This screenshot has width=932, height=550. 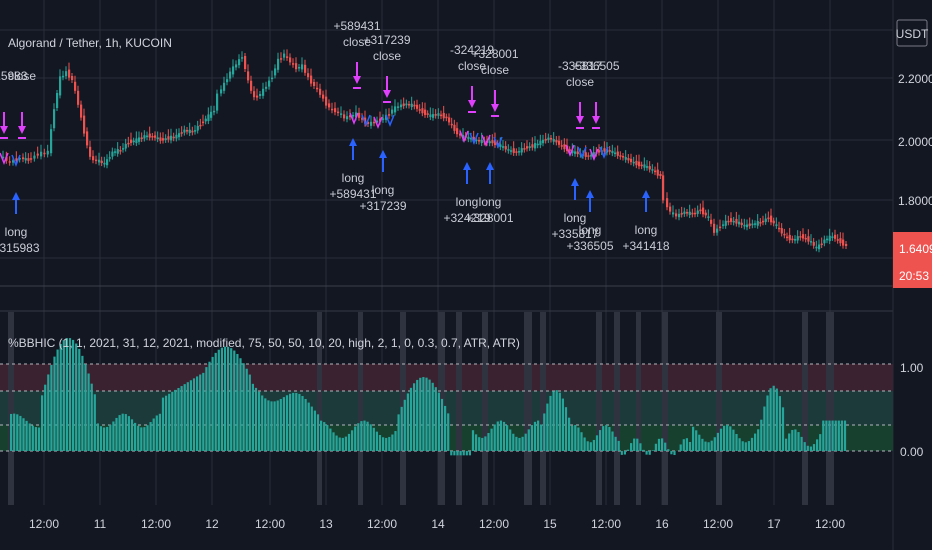 I want to click on symbol-title: Algorand / Tether, 1h, KUCOIN, so click(x=90, y=43).